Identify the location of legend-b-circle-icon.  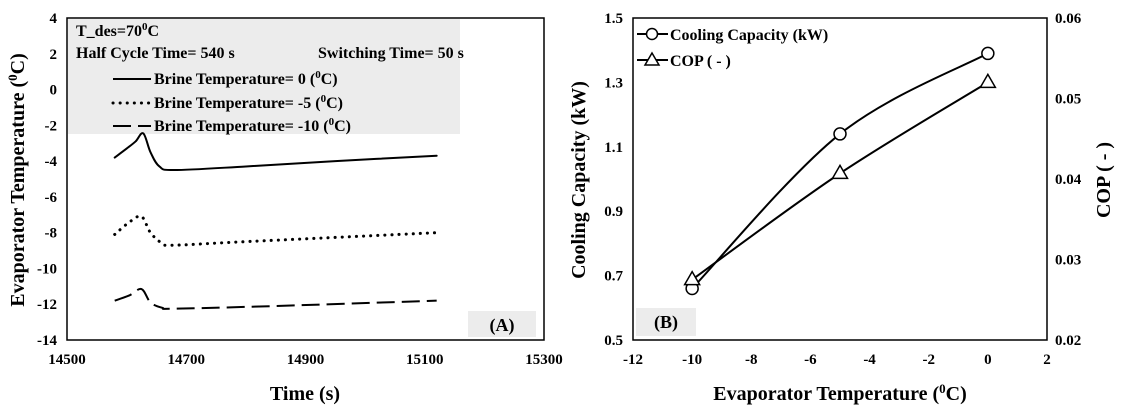
(652, 34).